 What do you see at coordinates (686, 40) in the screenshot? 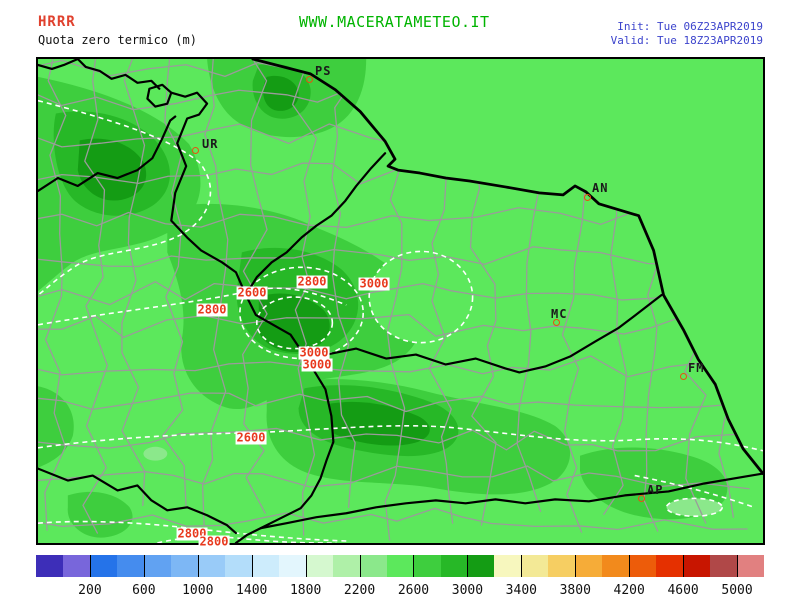
I see `valid-time: Valid: Tue 18Z23APR2019` at bounding box center [686, 40].